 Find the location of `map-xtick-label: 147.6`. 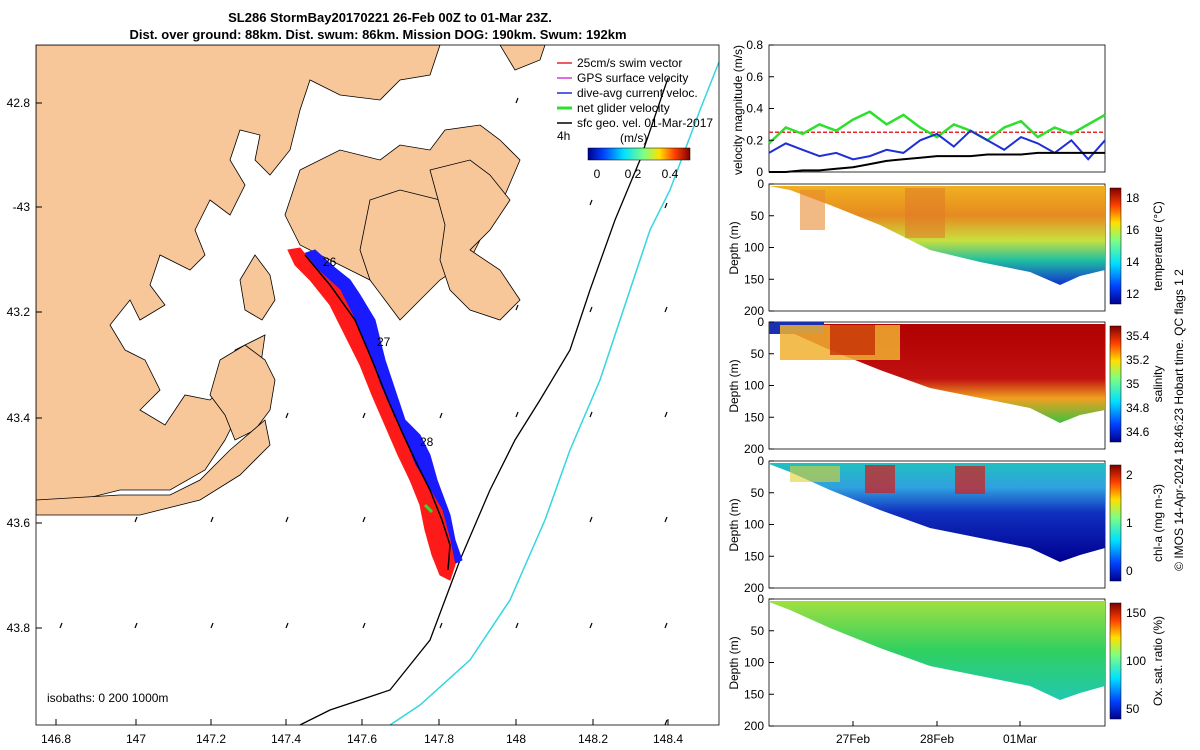

map-xtick-label: 147.6 is located at coordinates (362, 739).